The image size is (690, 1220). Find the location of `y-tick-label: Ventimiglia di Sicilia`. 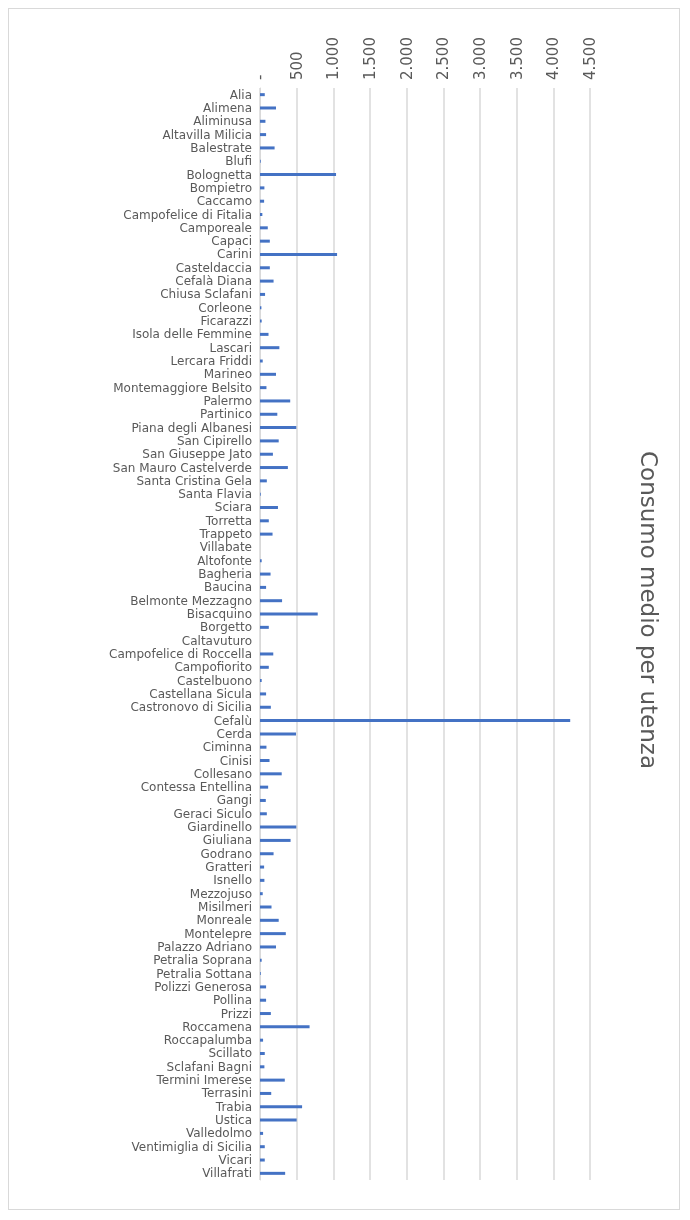

y-tick-label: Ventimiglia di Sicilia is located at coordinates (191, 1146).